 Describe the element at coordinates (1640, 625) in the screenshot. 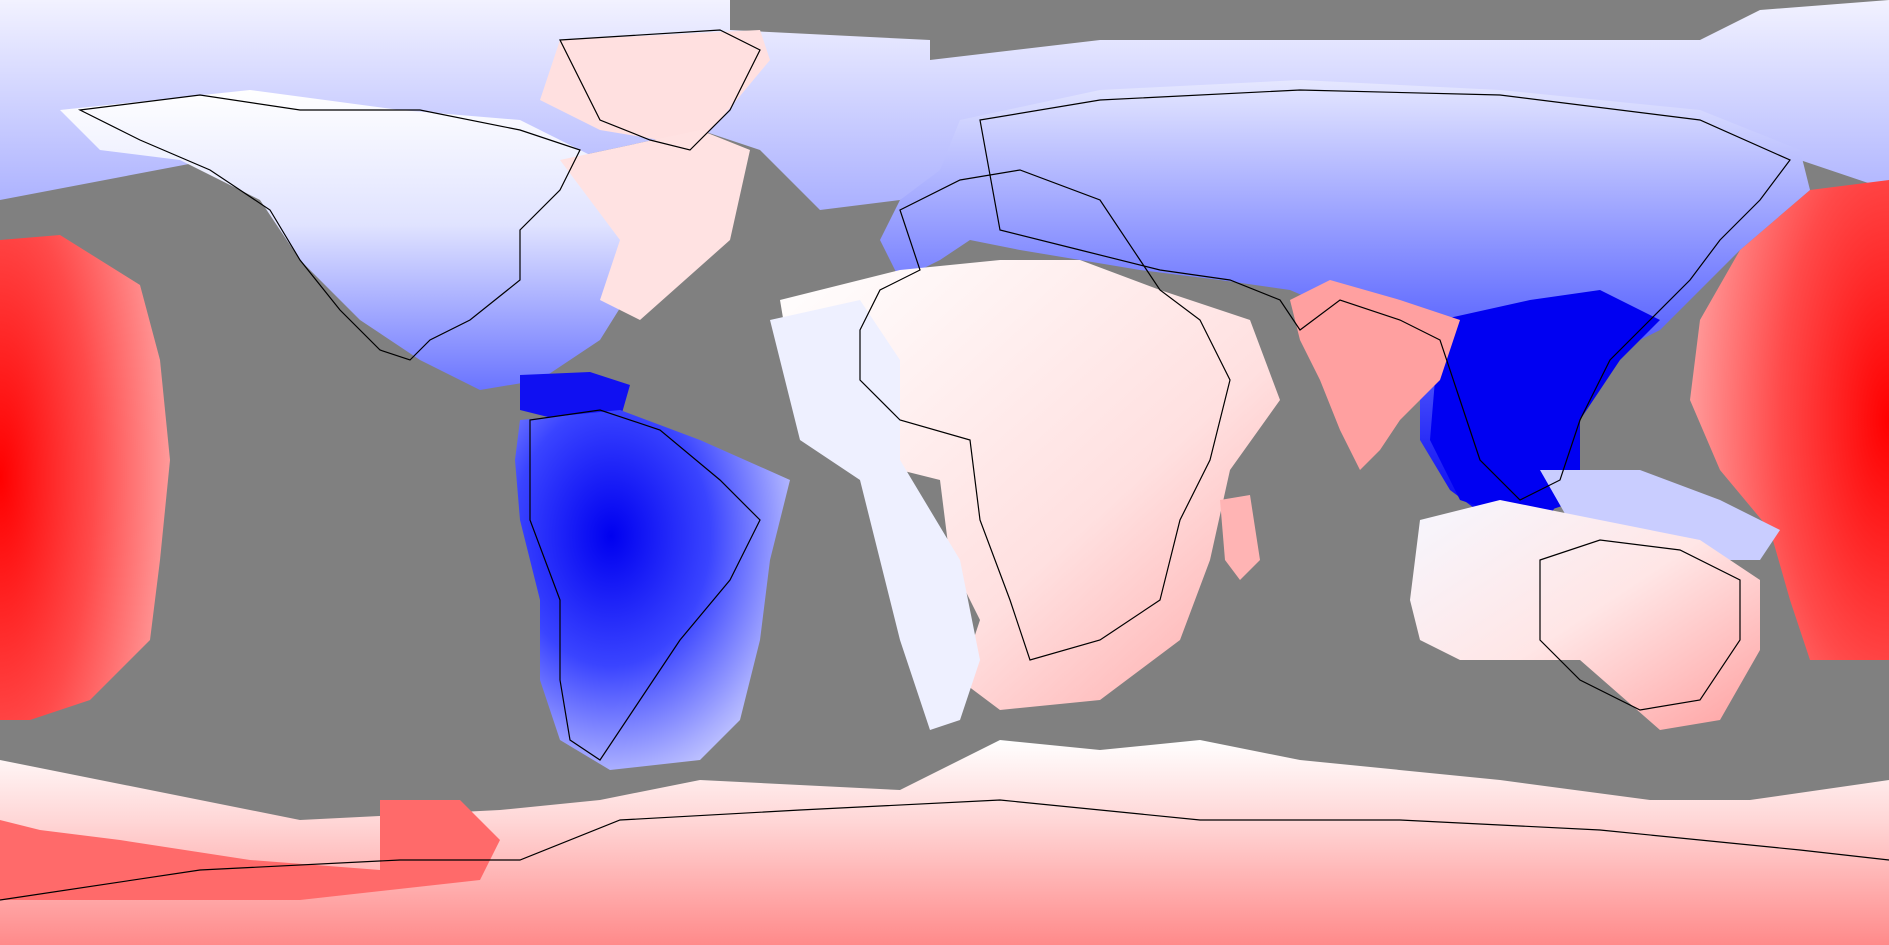

I see `coastline-australia` at that location.